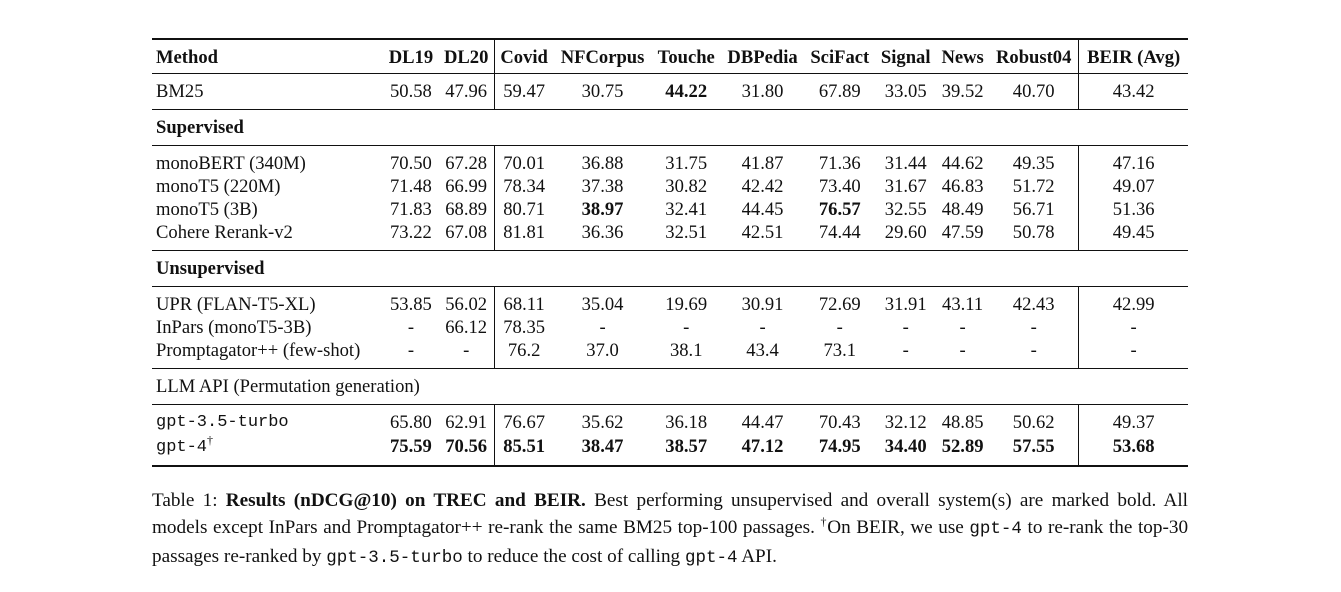  I want to click on section-title: Supervised, so click(670, 127).